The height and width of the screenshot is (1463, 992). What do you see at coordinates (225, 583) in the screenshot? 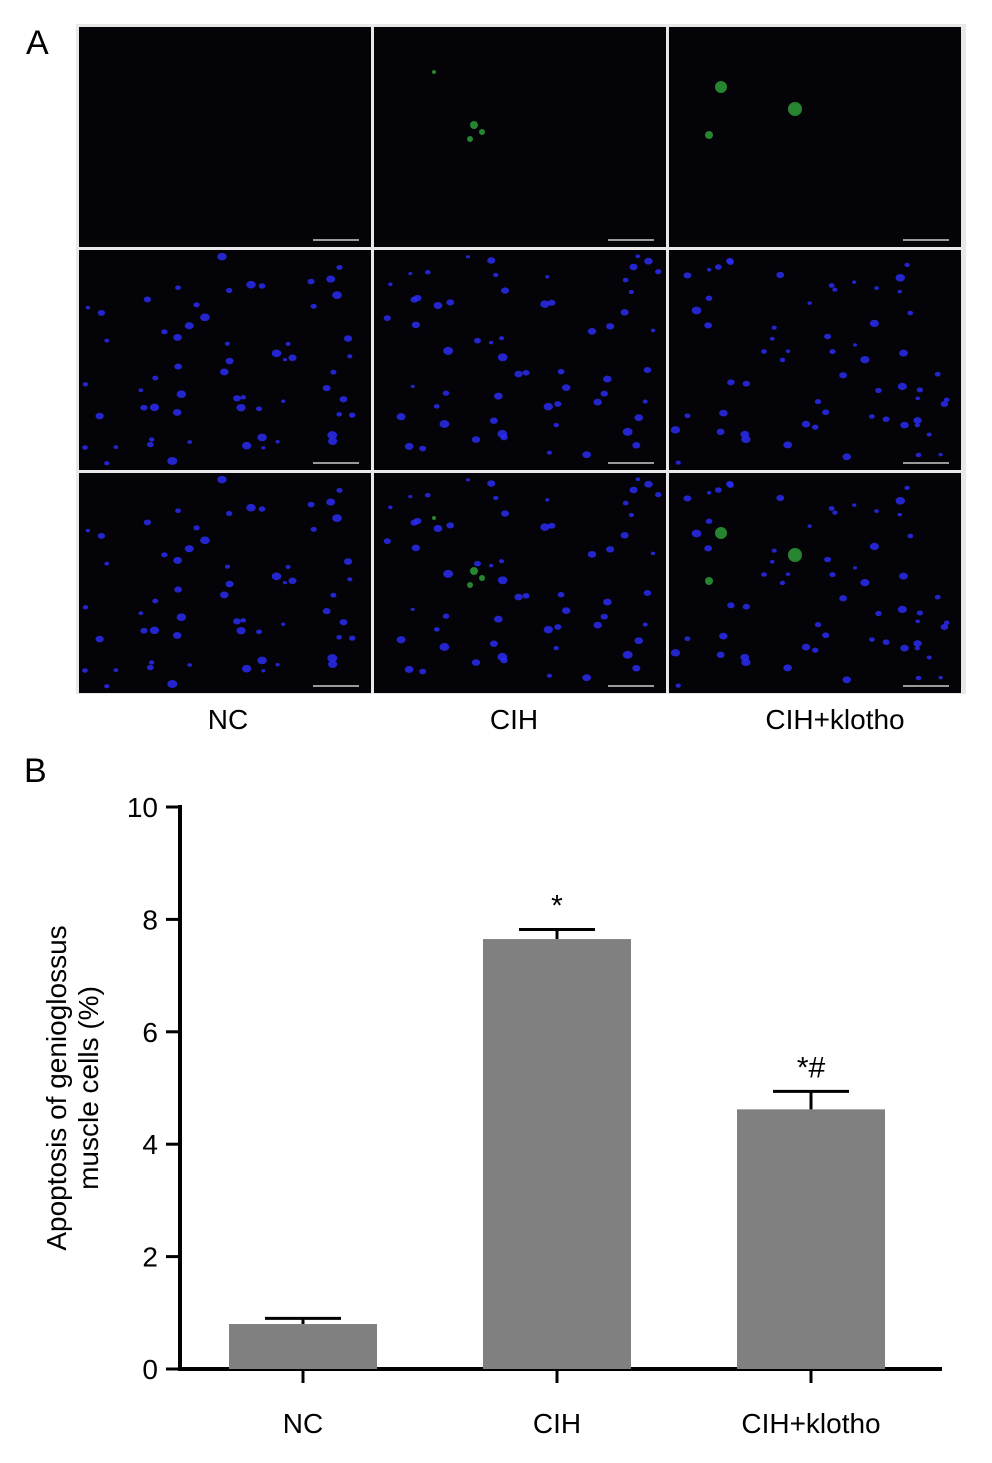
I see `micrograph-merge-nc` at bounding box center [225, 583].